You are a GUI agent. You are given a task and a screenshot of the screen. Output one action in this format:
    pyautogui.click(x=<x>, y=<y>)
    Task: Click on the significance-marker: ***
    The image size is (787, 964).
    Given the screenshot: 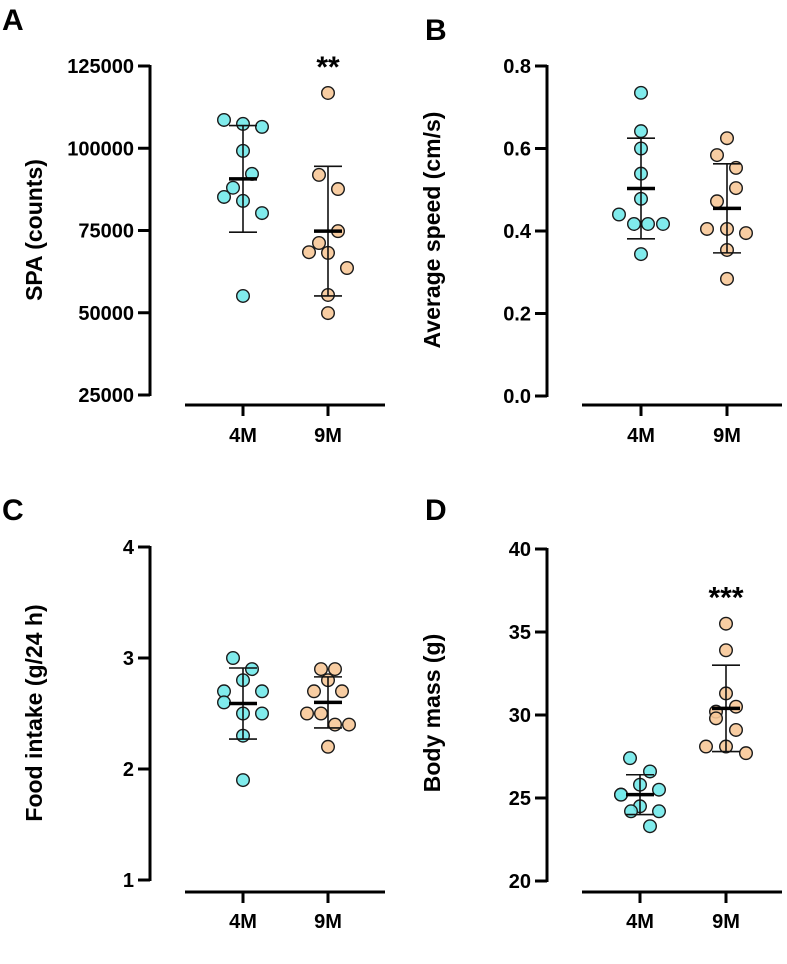 What is the action you would take?
    pyautogui.click(x=725, y=598)
    